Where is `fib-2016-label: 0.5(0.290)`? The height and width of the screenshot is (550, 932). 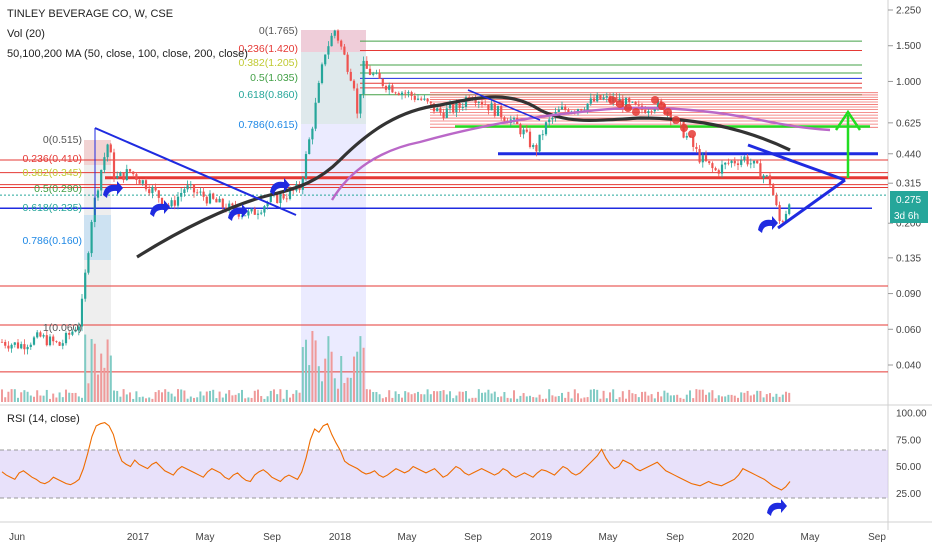
fib-2016-label: 0.5(0.290) is located at coordinates (58, 189).